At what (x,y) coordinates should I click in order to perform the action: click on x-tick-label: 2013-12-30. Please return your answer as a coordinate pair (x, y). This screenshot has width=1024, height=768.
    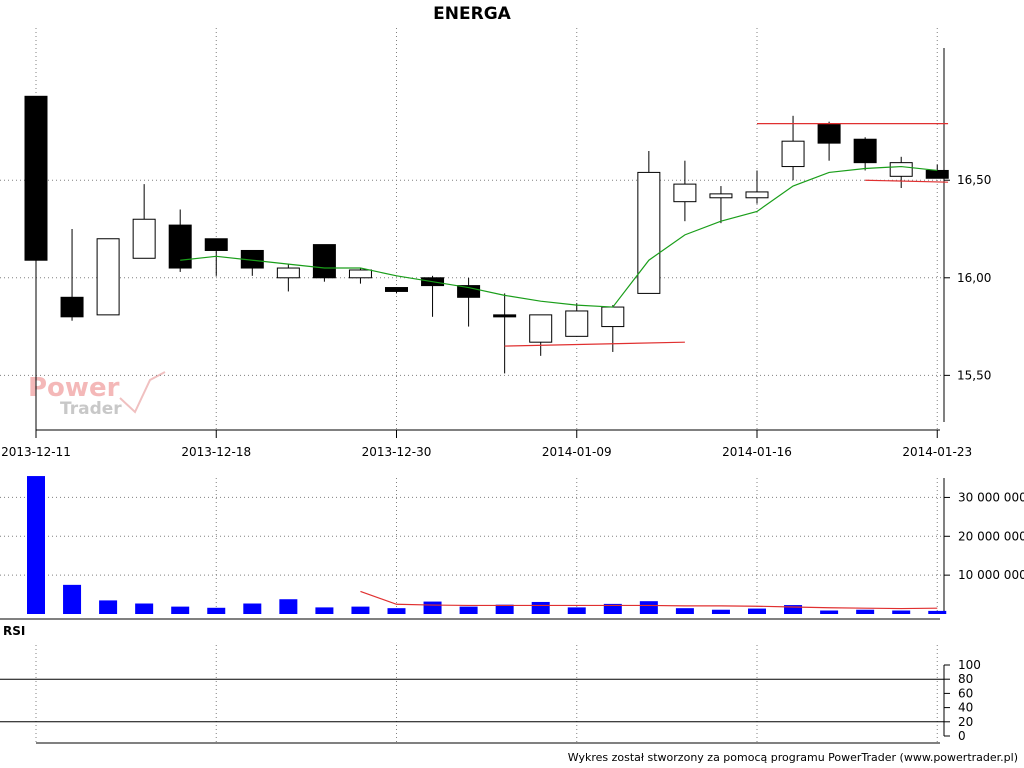
    Looking at the image, I should click on (397, 452).